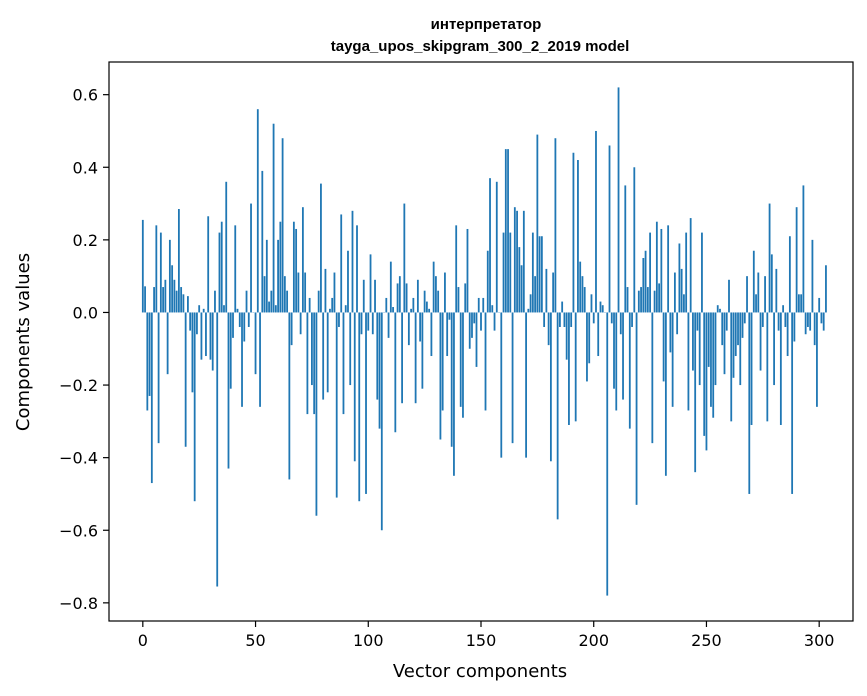 This screenshot has height=696, width=867. What do you see at coordinates (85, 312) in the screenshot?
I see `y-tick-label: 0.0` at bounding box center [85, 312].